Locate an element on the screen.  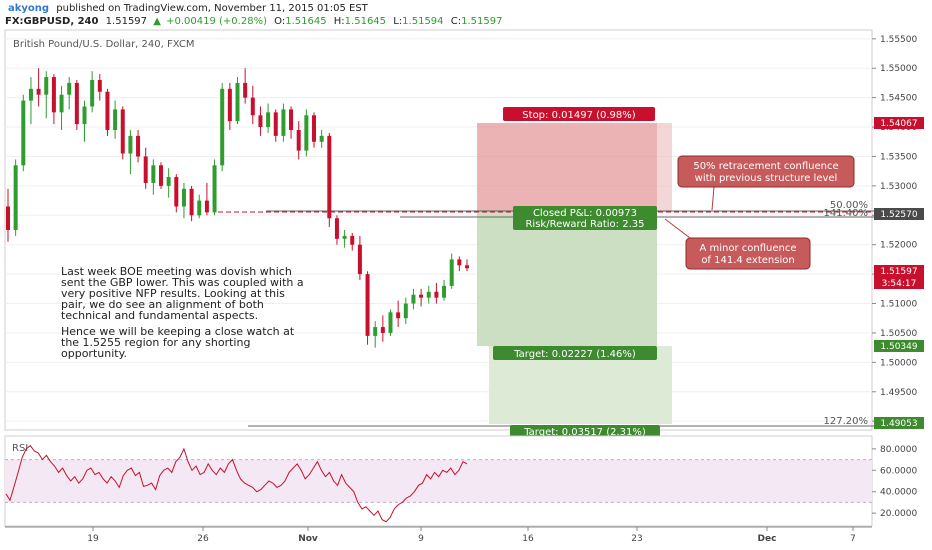
entry-price-tag is located at coordinates (899, 214).